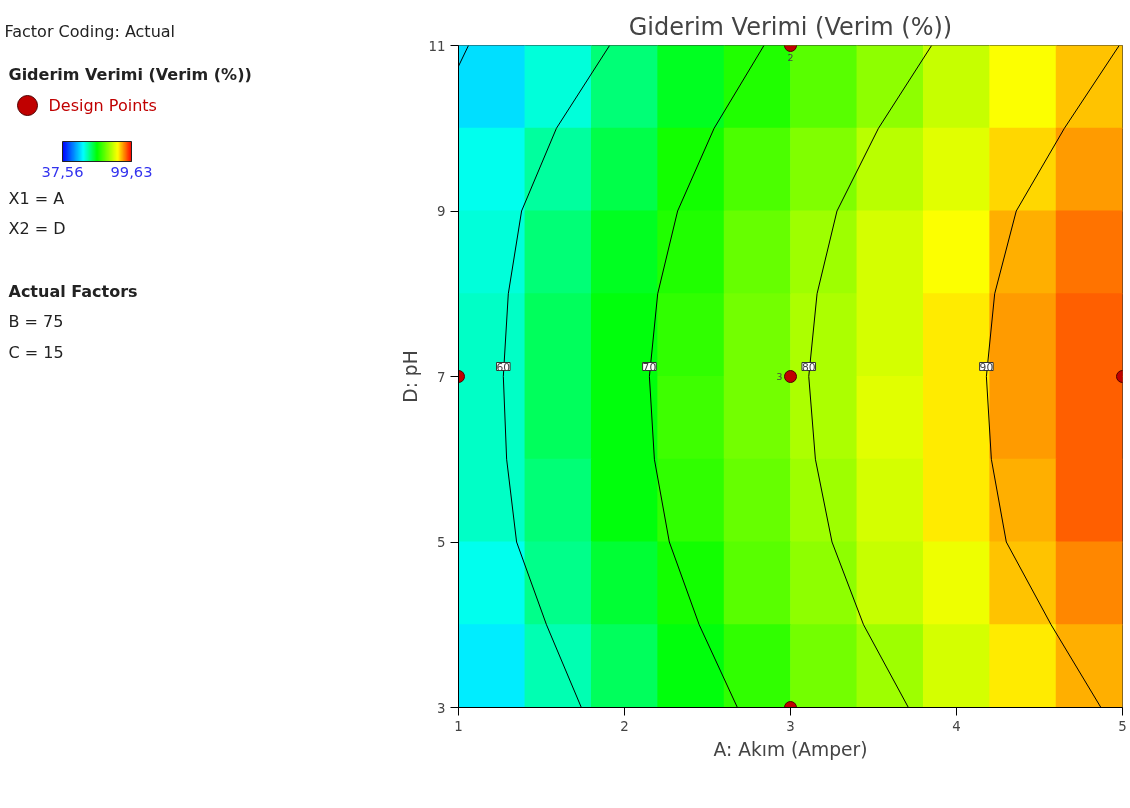 The height and width of the screenshot is (808, 1130). I want to click on text: X1 = A, so click(36, 198).